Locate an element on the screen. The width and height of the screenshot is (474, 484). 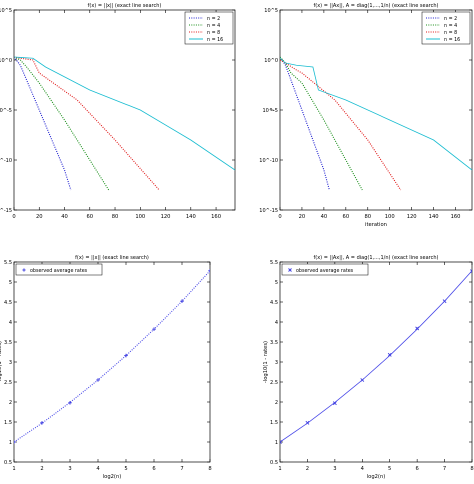
x-tick-label: 160 is located at coordinates (456, 217).